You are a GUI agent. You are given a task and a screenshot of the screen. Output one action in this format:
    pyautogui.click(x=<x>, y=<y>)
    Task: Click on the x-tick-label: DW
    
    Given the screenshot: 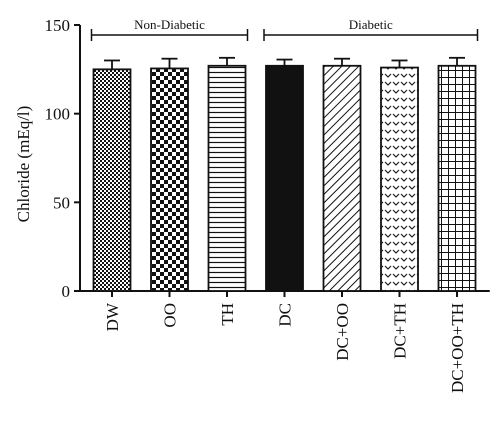 What is the action you would take?
    pyautogui.click(x=112, y=316)
    